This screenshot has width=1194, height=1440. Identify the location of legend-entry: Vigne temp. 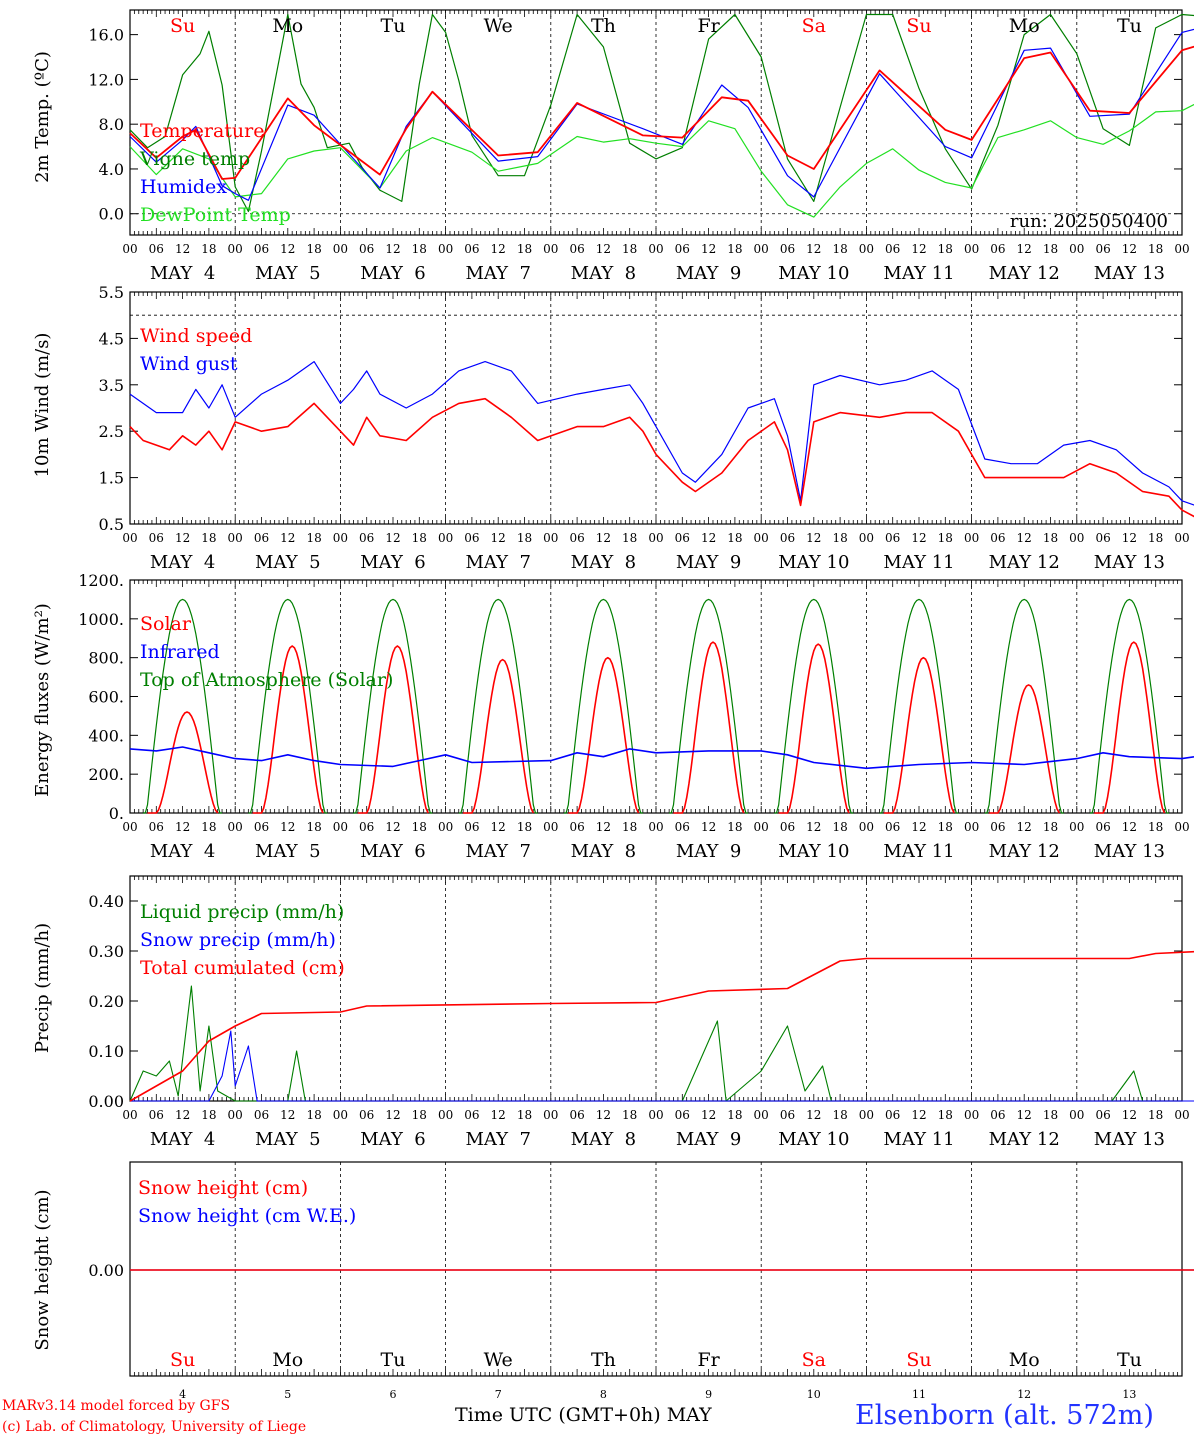
(194, 159).